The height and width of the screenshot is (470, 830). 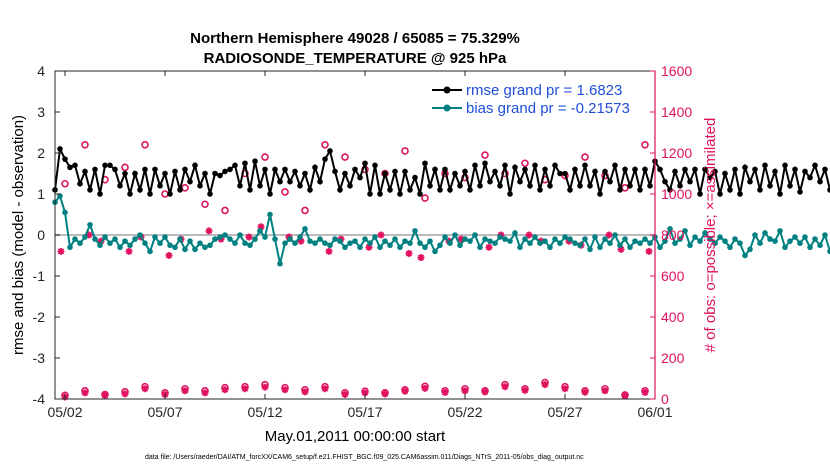 What do you see at coordinates (64, 412) in the screenshot?
I see `x-tick-label: 05/02` at bounding box center [64, 412].